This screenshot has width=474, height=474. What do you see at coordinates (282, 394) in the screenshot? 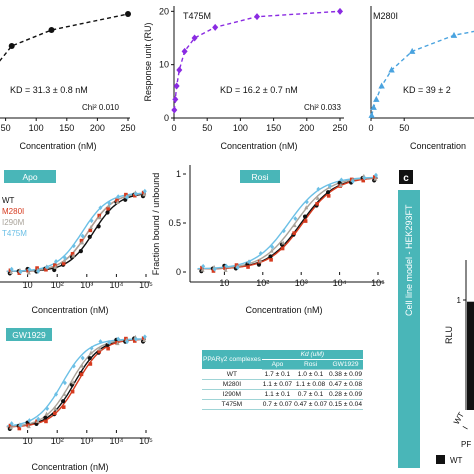
I see `table-row: I290M 1.1 ± 0.1 0.7 ± 0.1 0.28 ± 0.09` at bounding box center [282, 394].